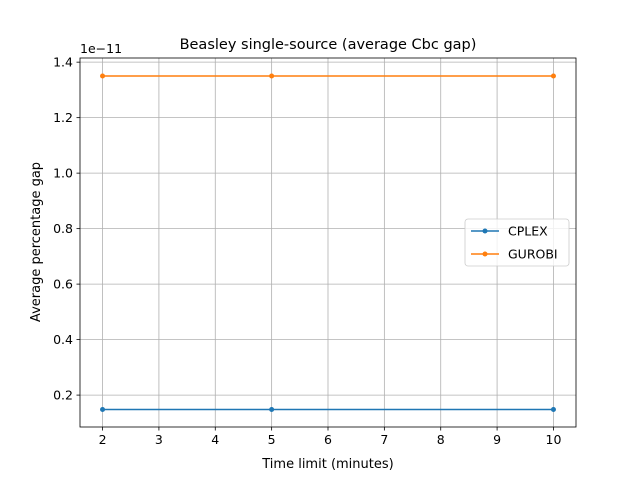 The width and height of the screenshot is (640, 480). What do you see at coordinates (441, 439) in the screenshot?
I see `x-tick-label: 8` at bounding box center [441, 439].